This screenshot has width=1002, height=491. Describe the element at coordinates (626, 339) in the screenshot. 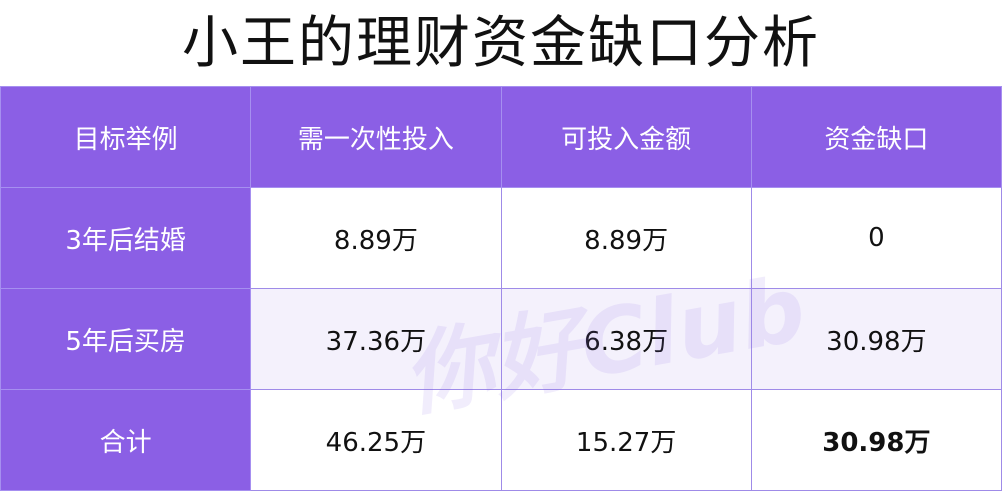

I see `cell-available: 6.38万` at that location.